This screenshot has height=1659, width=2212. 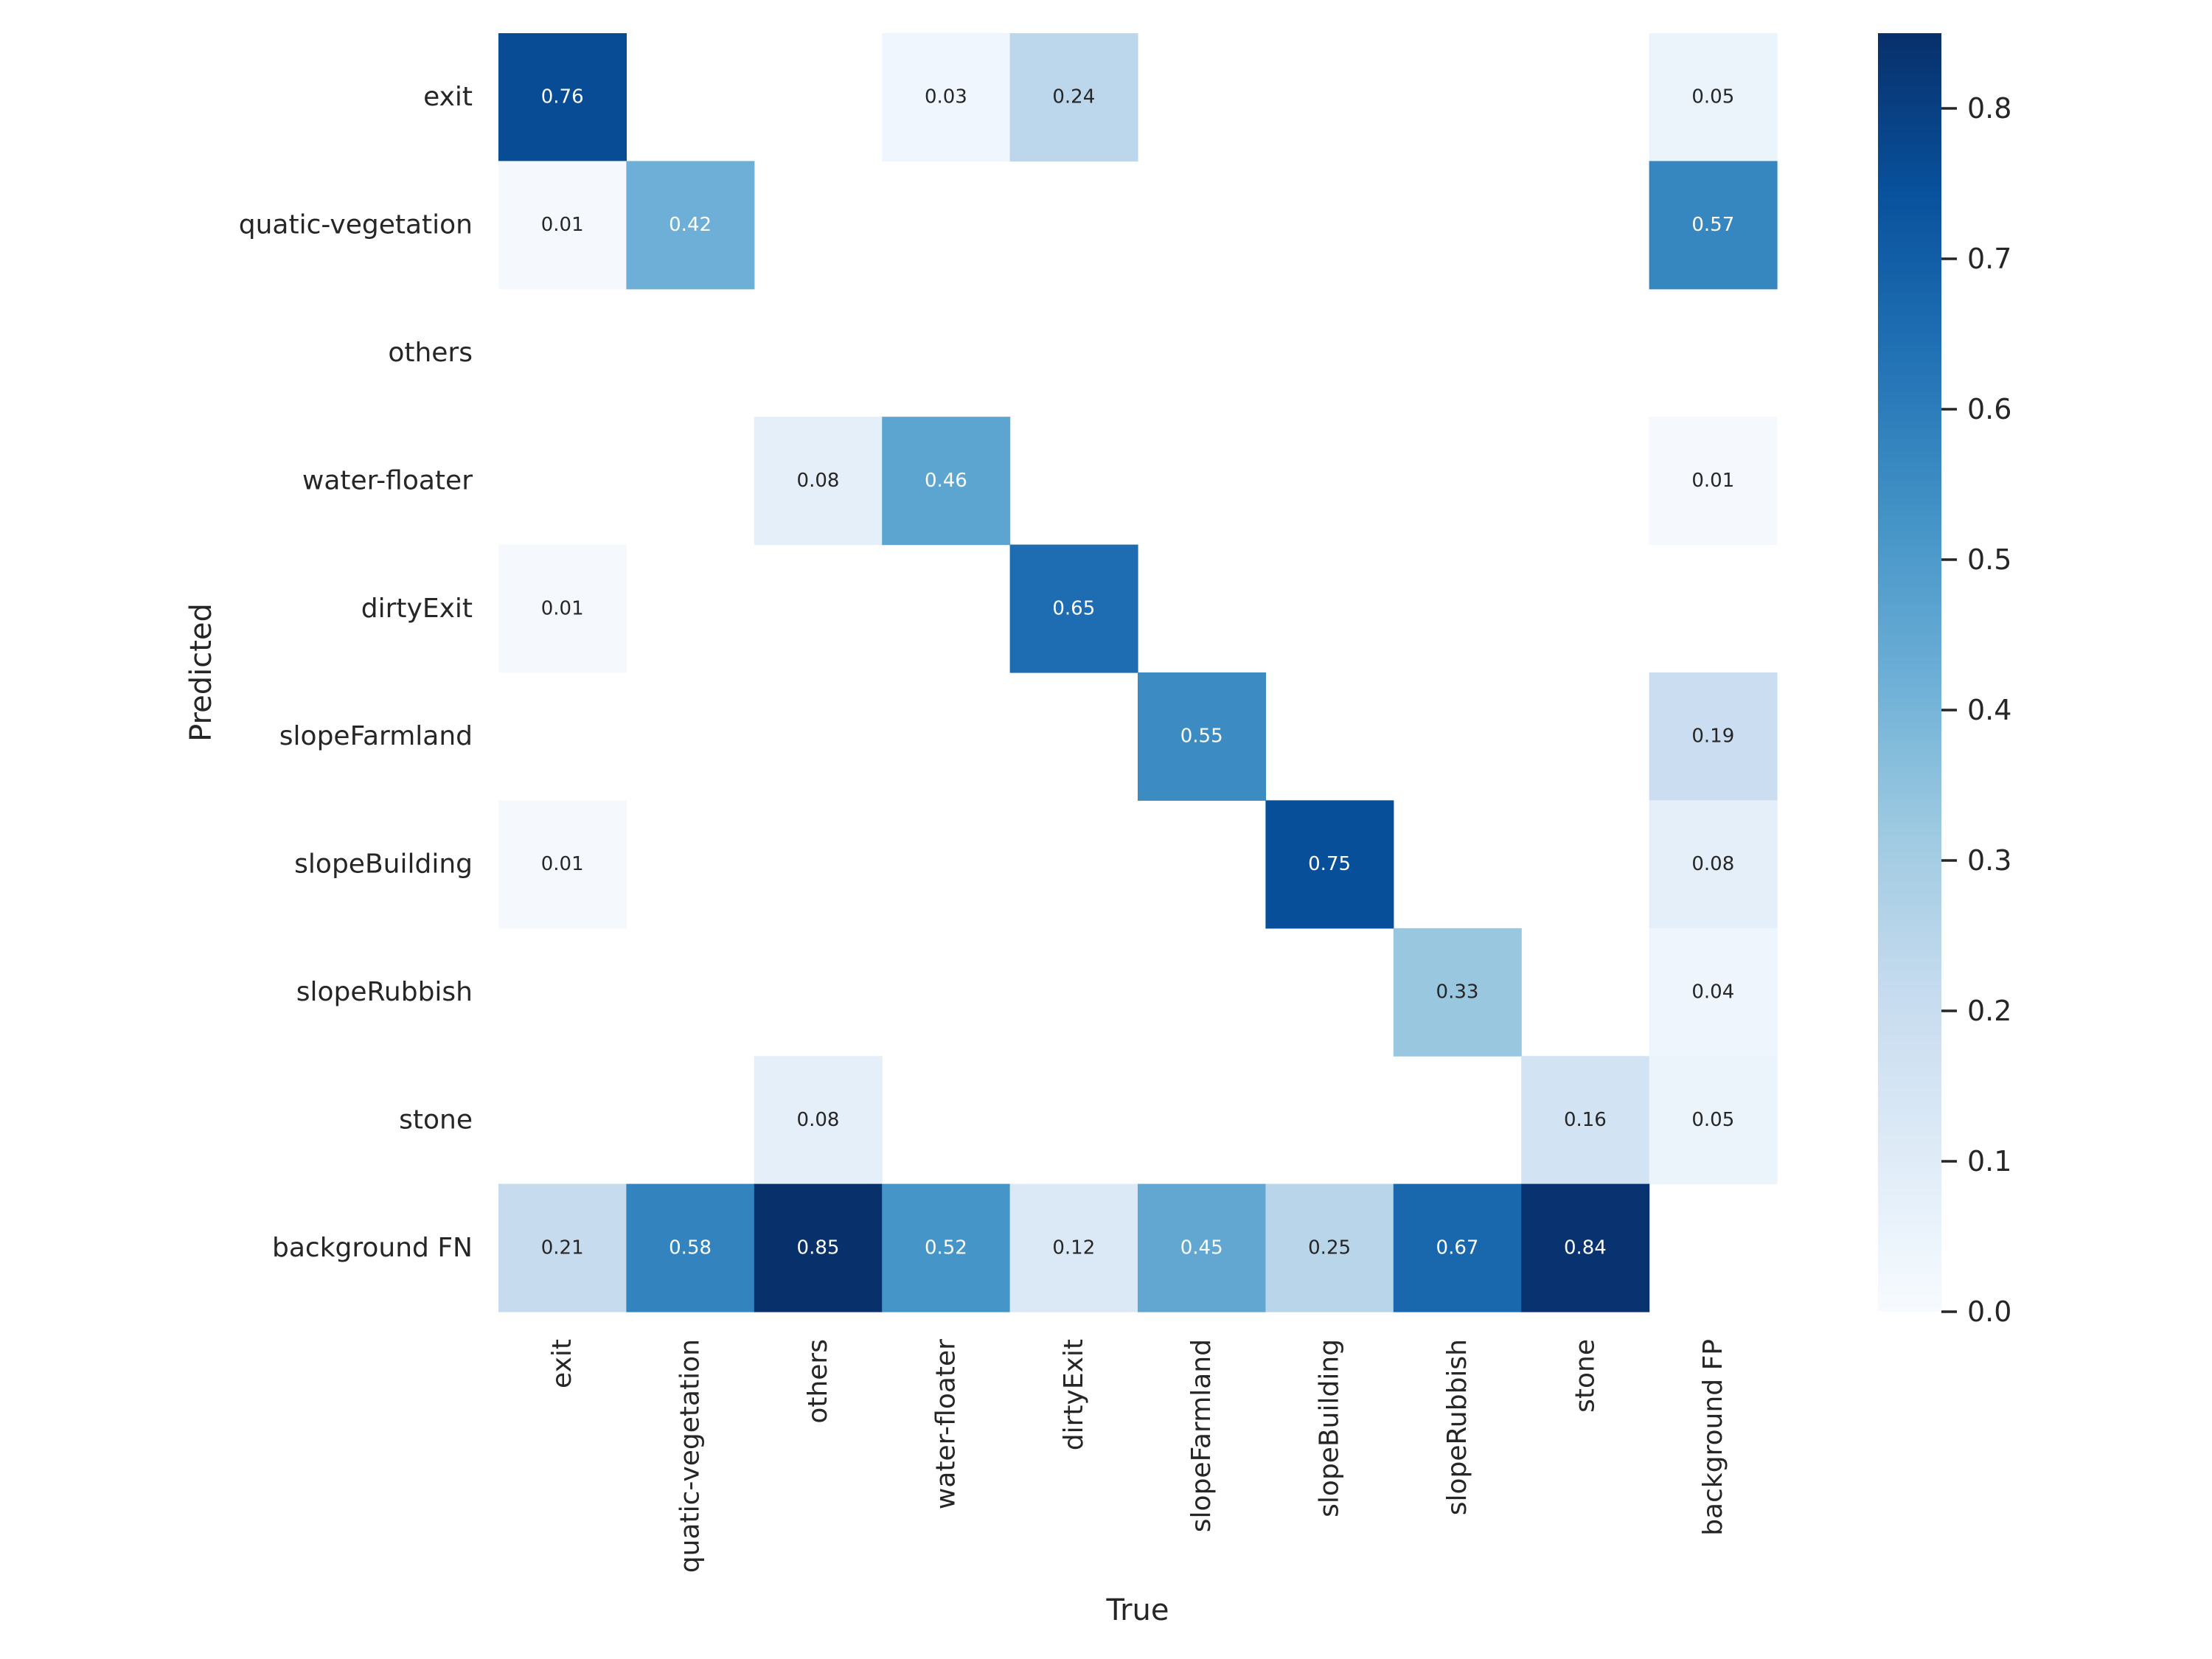 I want to click on colorbar-tick-label: 0.6, so click(x=1989, y=409).